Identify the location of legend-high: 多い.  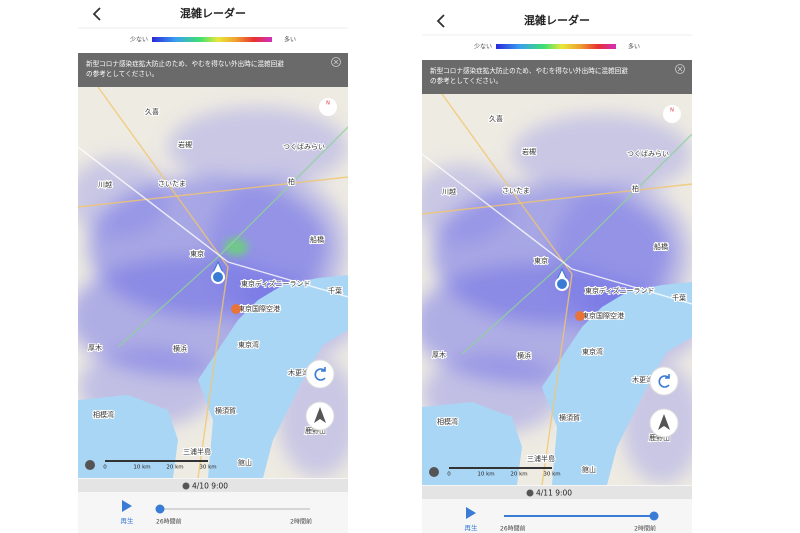
(634, 47).